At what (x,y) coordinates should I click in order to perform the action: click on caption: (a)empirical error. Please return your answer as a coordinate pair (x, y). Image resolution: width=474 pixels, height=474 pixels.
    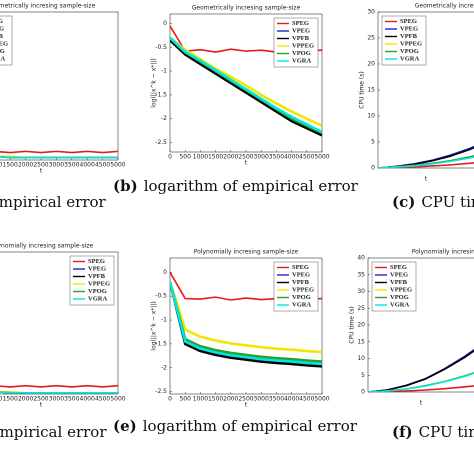
    Looking at the image, I should click on (105, 202).